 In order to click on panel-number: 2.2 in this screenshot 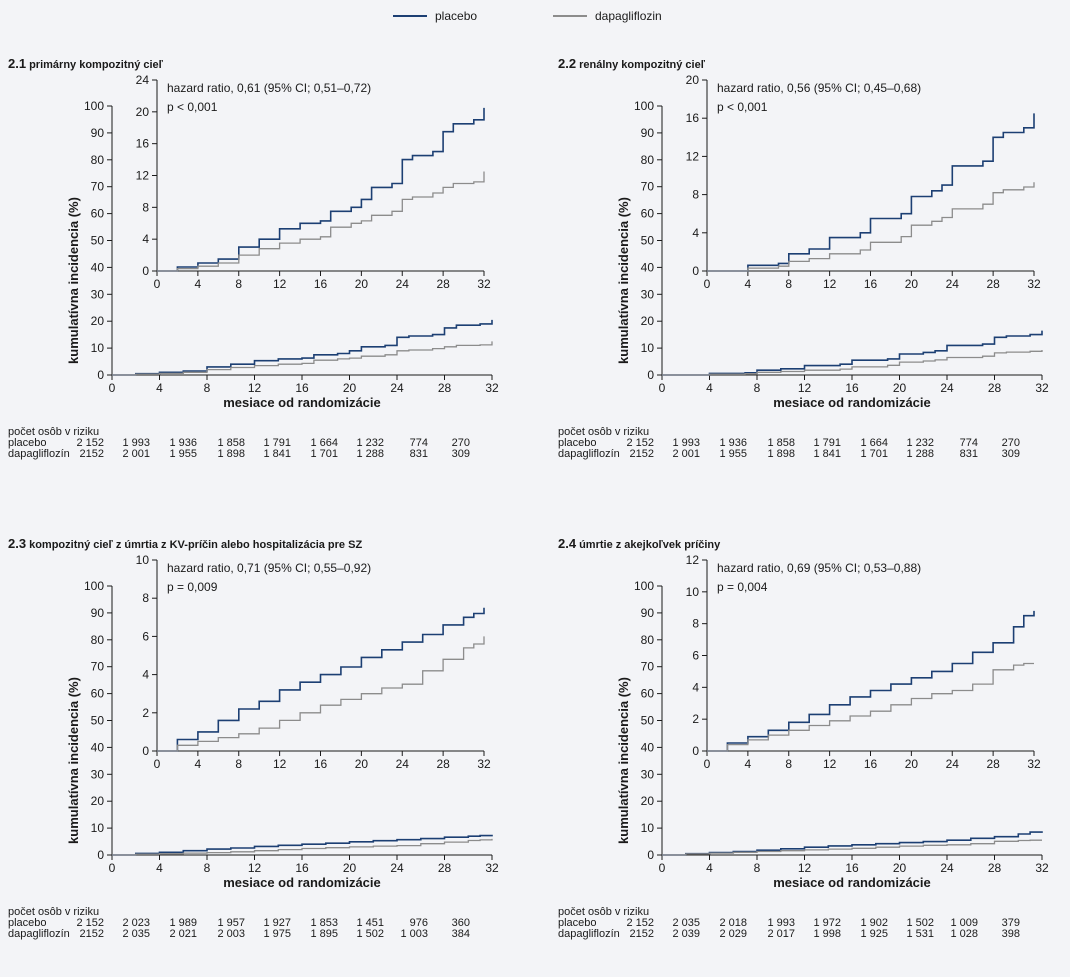, I will do `click(567, 63)`.